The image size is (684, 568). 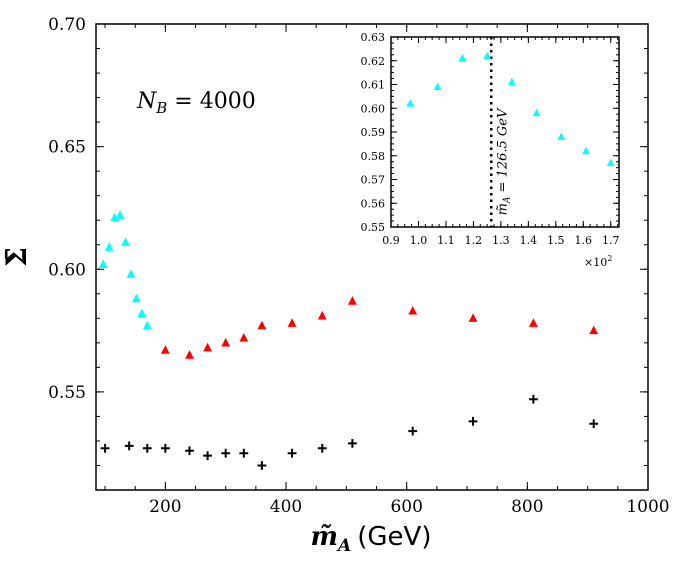 What do you see at coordinates (373, 85) in the screenshot?
I see `y-tick-label: 0.61` at bounding box center [373, 85].